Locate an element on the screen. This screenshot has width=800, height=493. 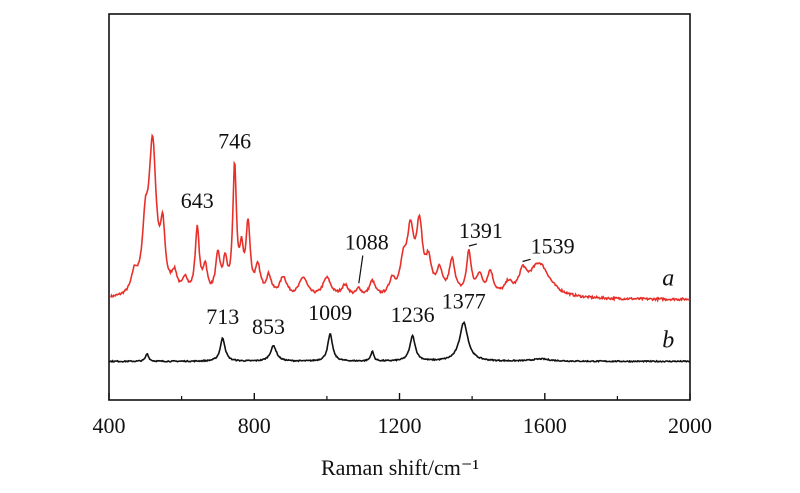
x-tick-label-400: 400 is located at coordinates (109, 425).